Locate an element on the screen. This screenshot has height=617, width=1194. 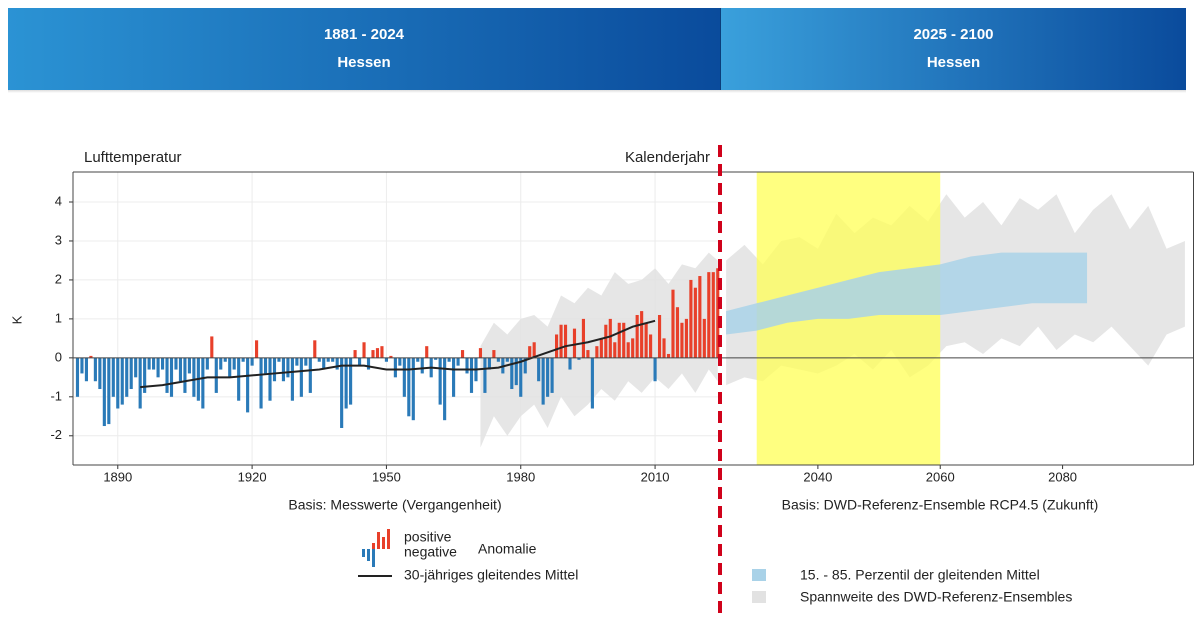
range-band is located at coordinates (907, 293).